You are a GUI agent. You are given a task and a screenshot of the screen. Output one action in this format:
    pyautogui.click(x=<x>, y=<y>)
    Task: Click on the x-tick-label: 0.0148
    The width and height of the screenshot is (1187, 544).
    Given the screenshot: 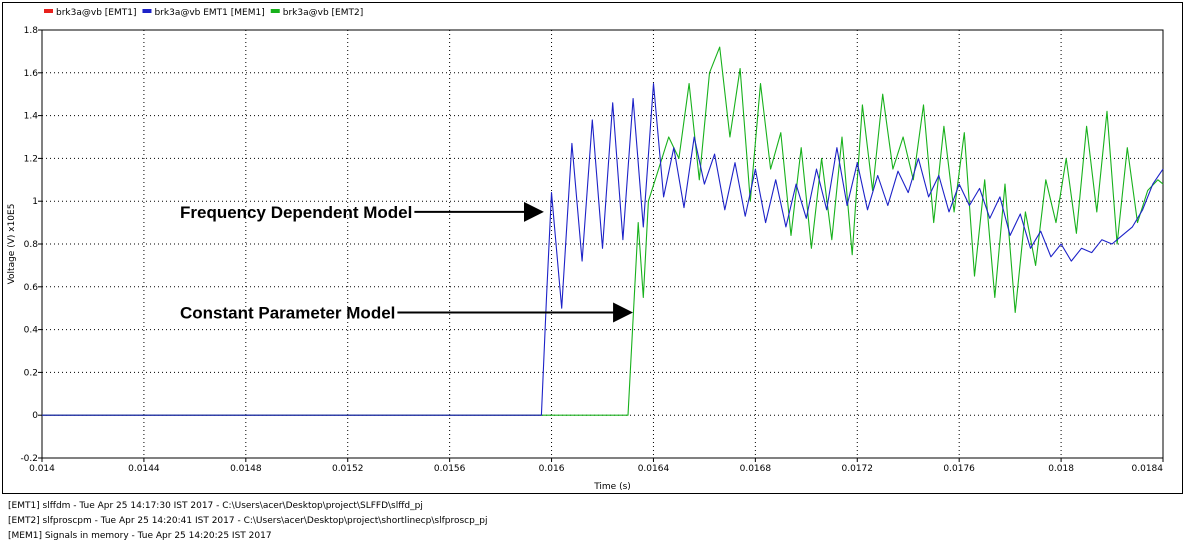 What is the action you would take?
    pyautogui.click(x=246, y=469)
    